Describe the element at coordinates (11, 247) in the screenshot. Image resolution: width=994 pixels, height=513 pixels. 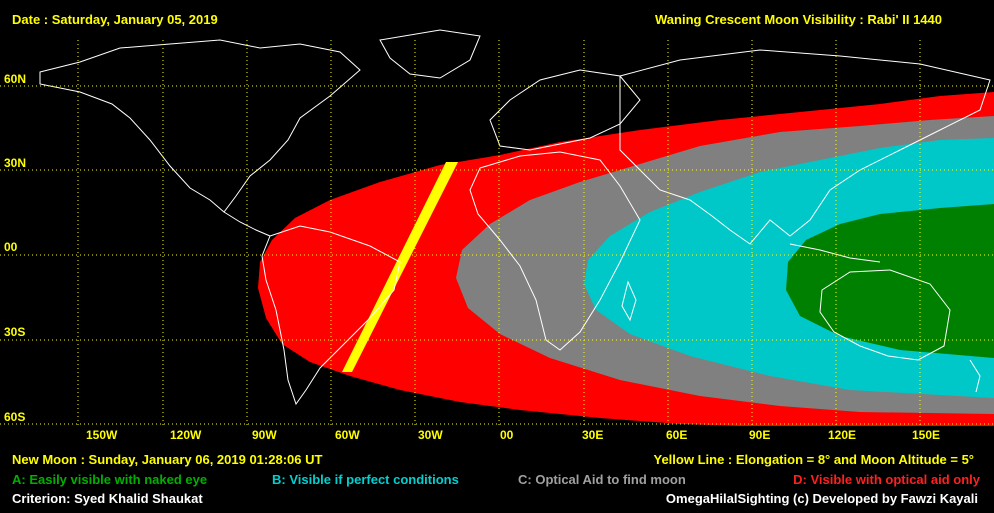
I see `lat-label-00: 00` at that location.